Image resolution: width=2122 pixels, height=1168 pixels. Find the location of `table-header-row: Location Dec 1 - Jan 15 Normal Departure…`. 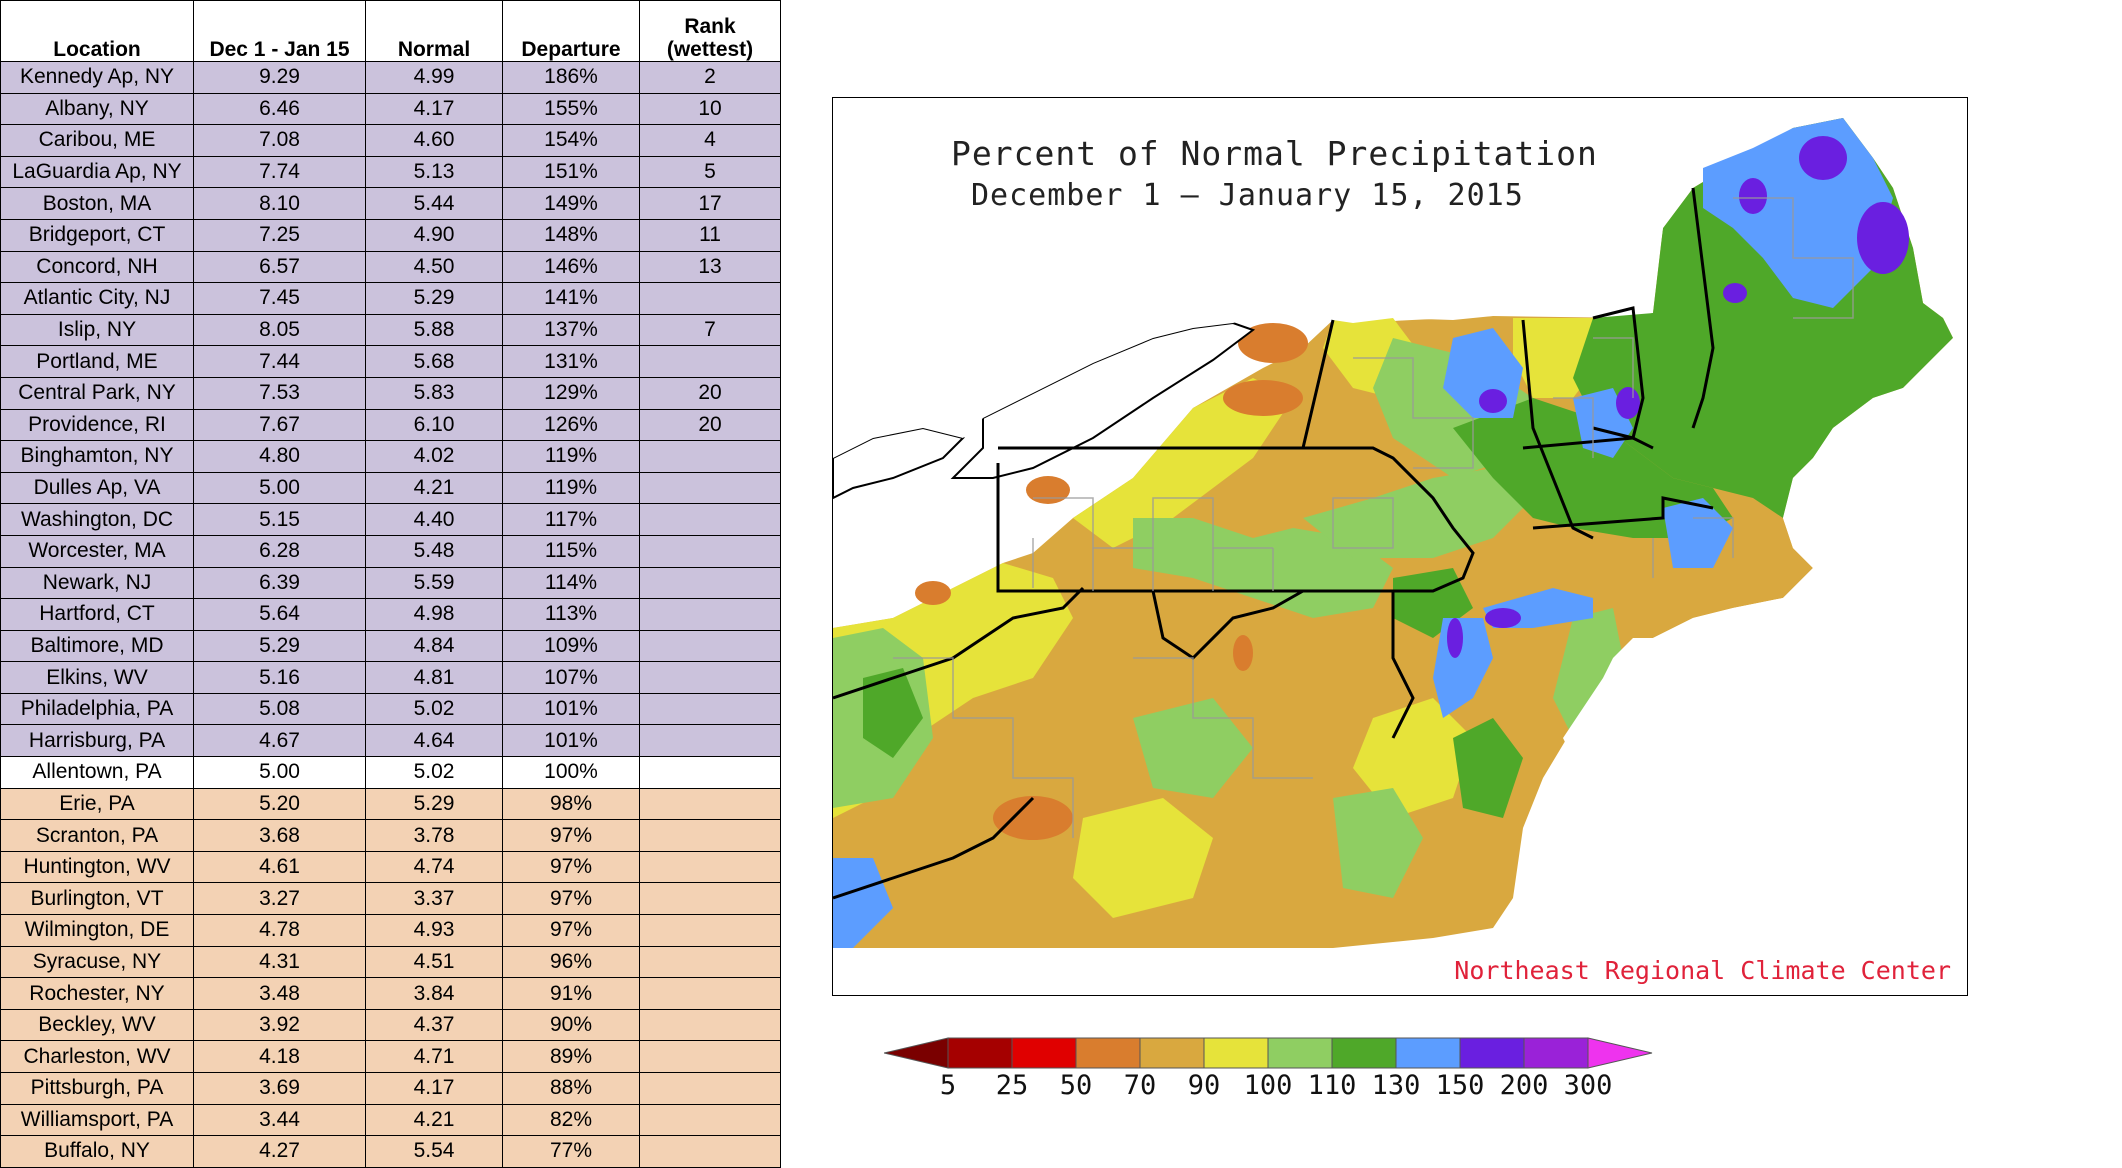

table-header-row: Location Dec 1 - Jan 15 Normal Departure… is located at coordinates (390, 31).